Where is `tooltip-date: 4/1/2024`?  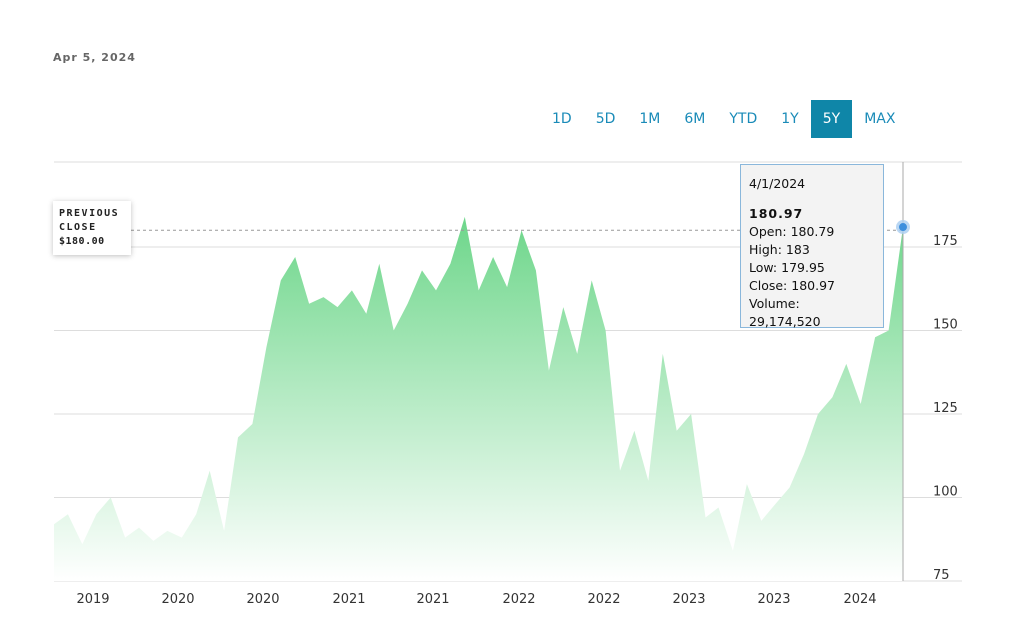
tooltip-date: 4/1/2024 is located at coordinates (777, 183).